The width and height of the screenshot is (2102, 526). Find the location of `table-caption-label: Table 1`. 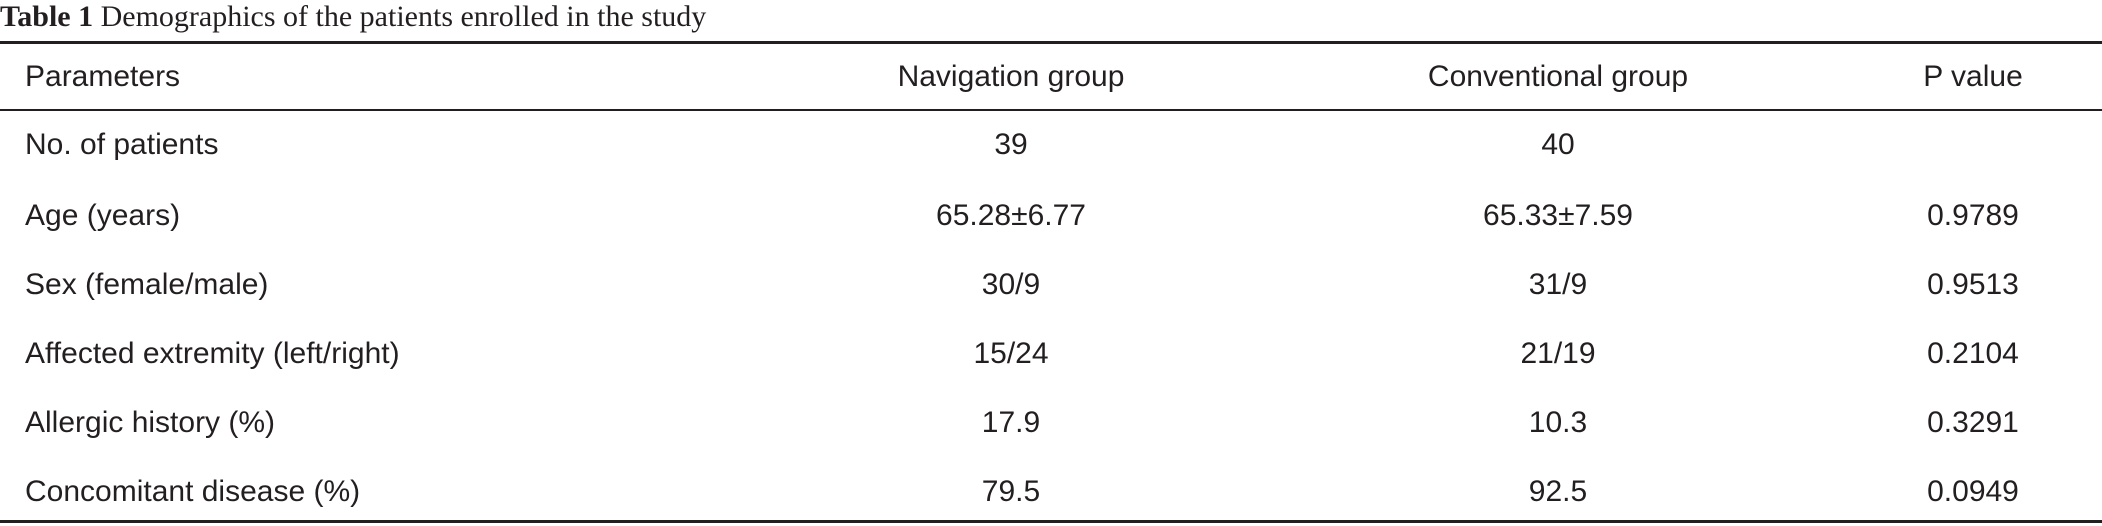

table-caption-label: Table 1 is located at coordinates (47, 16).